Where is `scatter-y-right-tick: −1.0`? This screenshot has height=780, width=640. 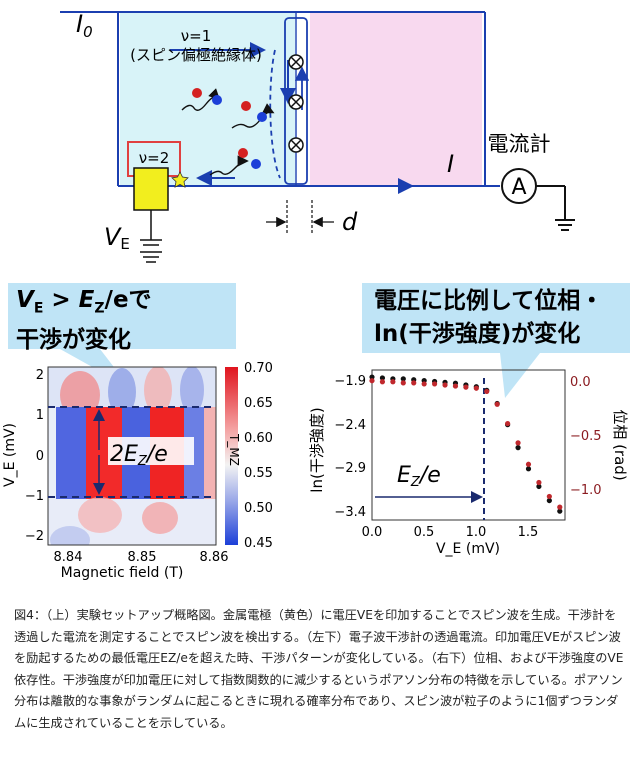 scatter-y-right-tick: −1.0 is located at coordinates (586, 490).